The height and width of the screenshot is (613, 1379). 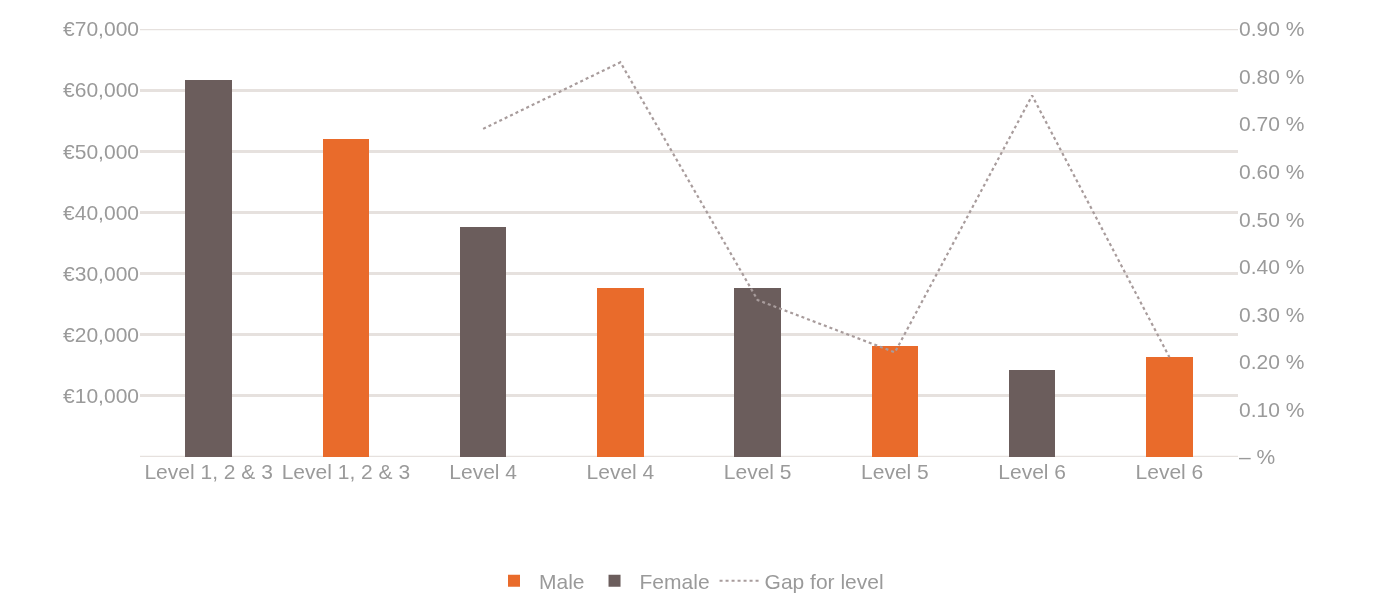 I want to click on y-tick-label: €50,000, so click(x=101, y=151).